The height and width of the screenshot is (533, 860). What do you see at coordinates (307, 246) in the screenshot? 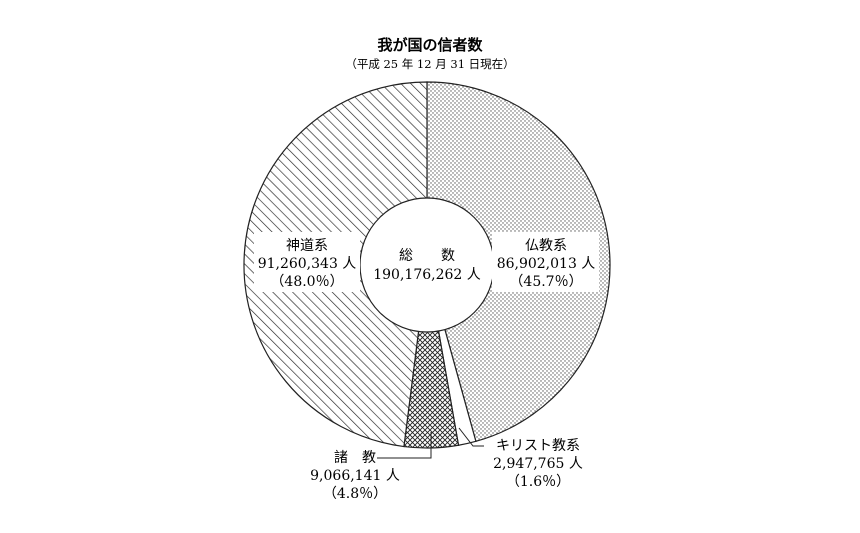
I see `slice-label-shinto-name: 神道系` at bounding box center [307, 246].